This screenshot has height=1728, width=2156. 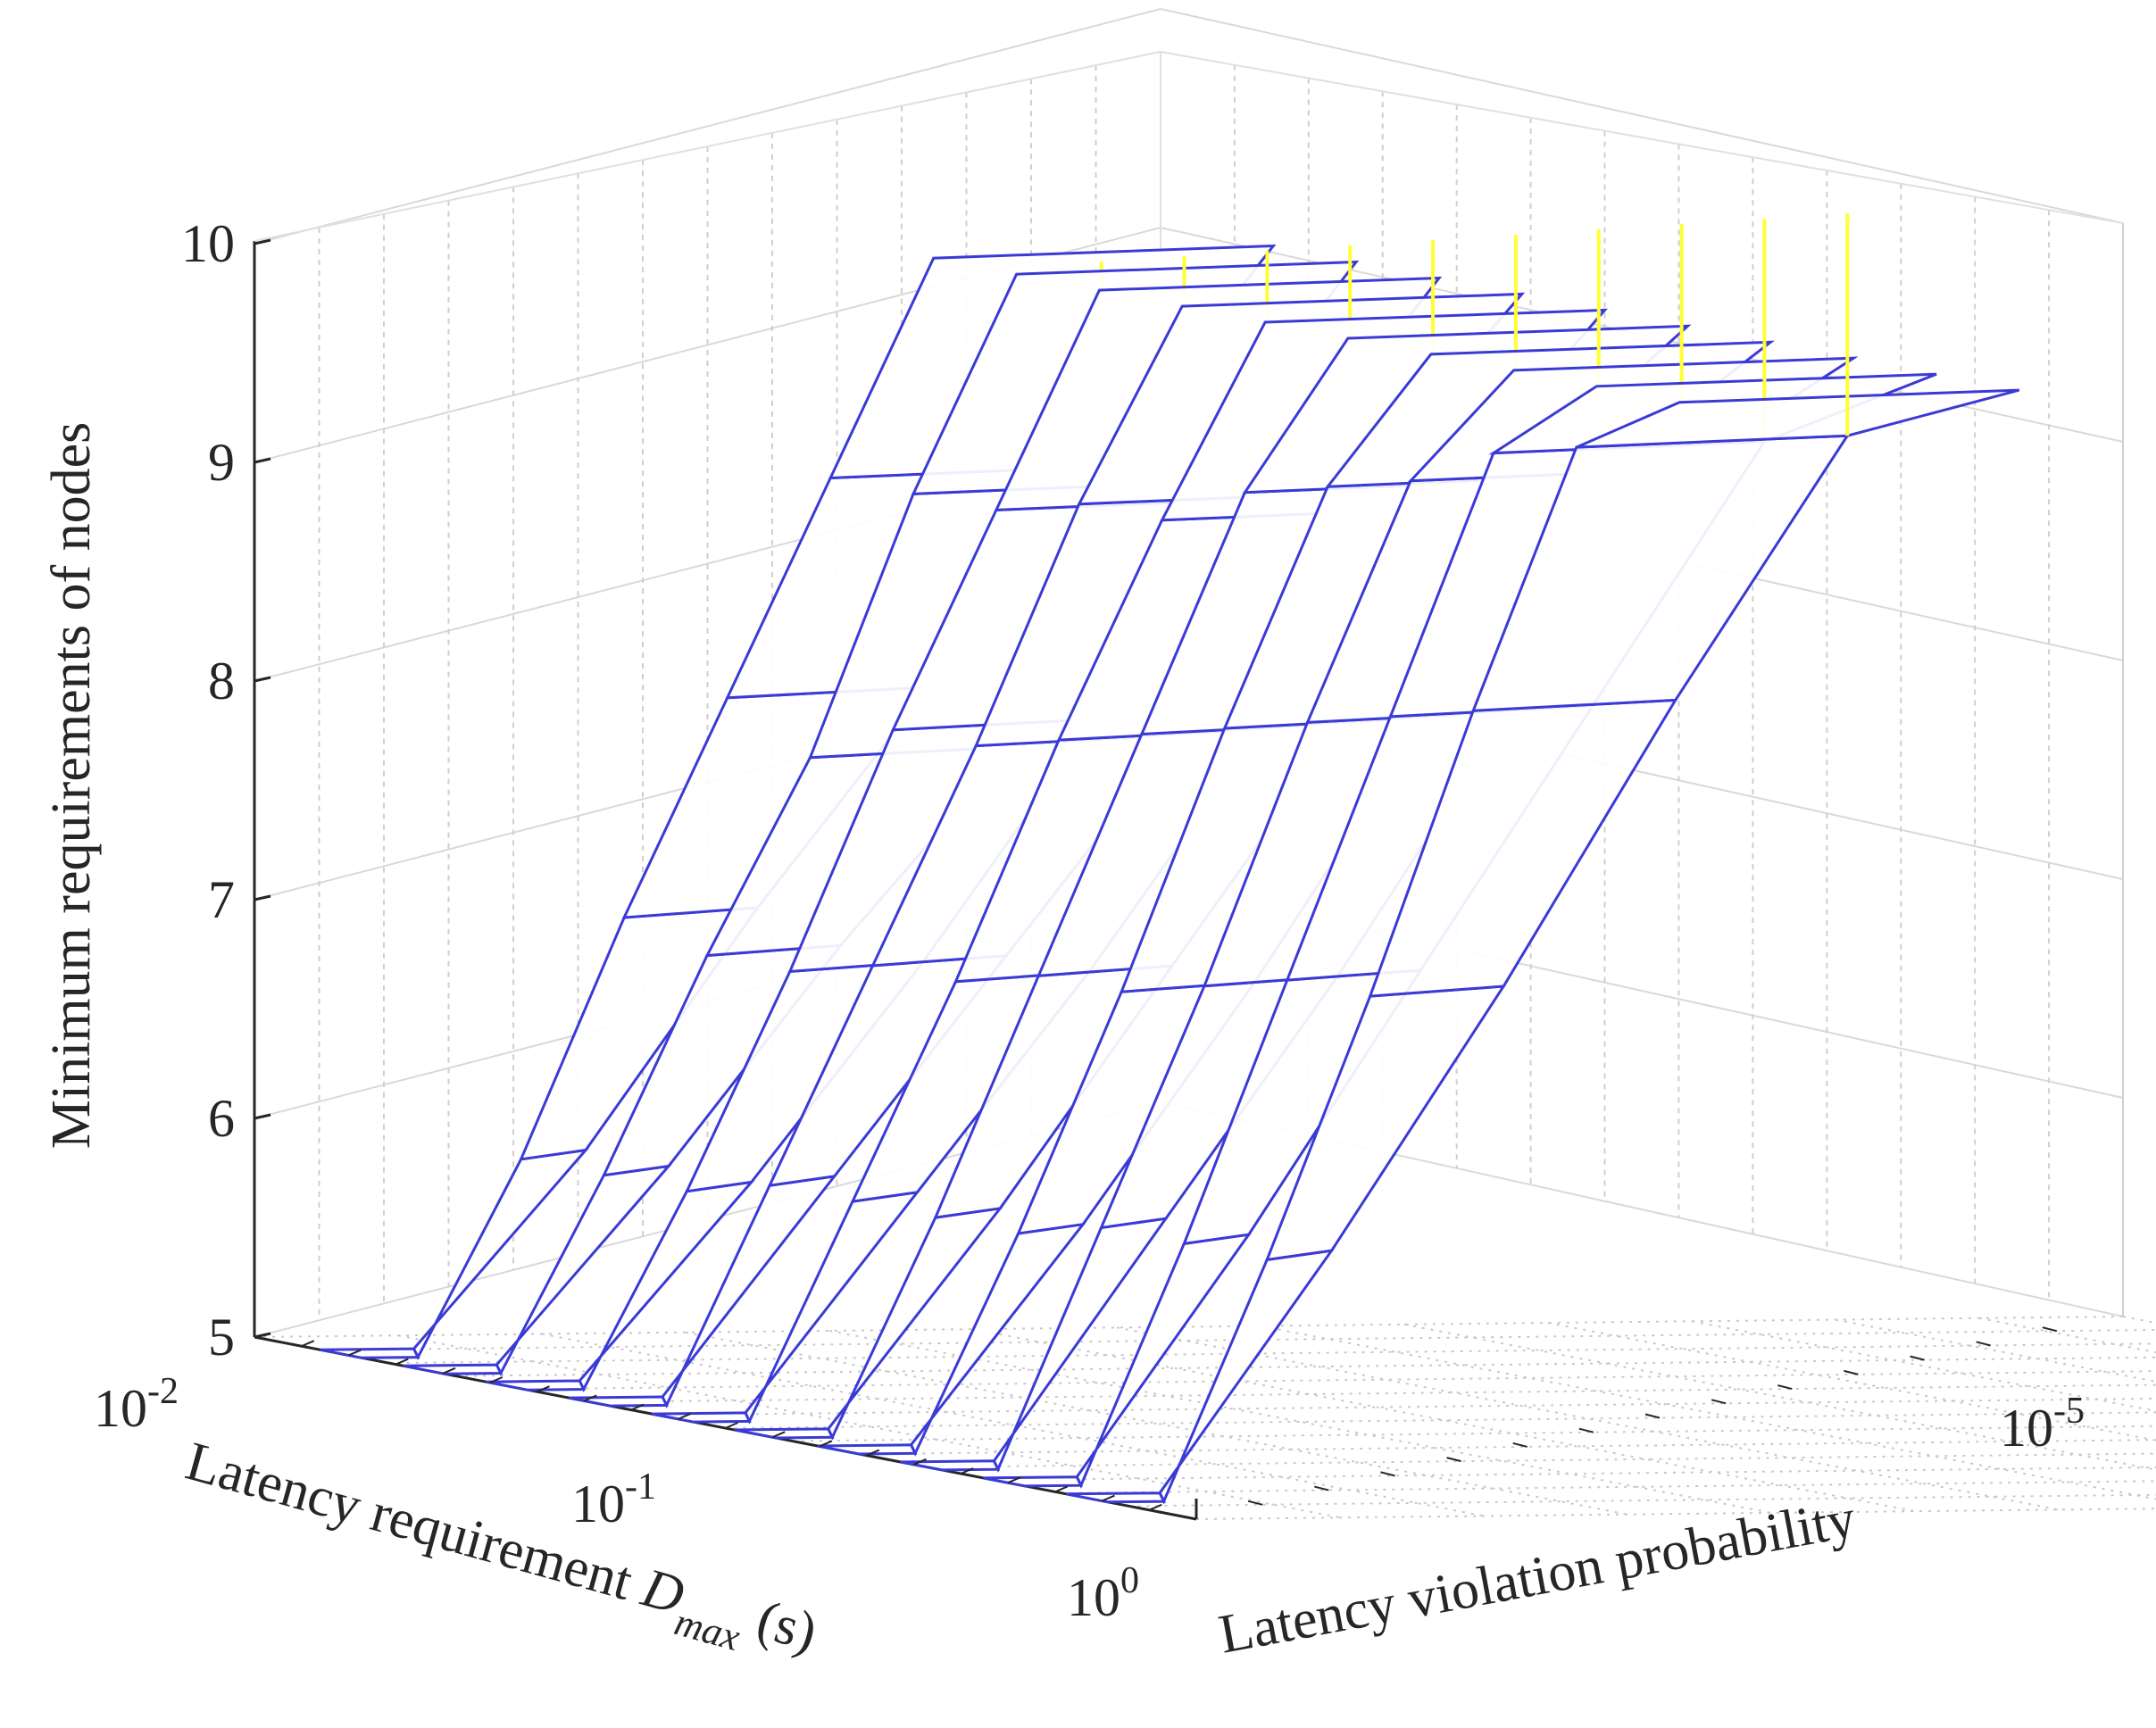 I want to click on x-tick-label: 10⁻¹, so click(x=613, y=1499).